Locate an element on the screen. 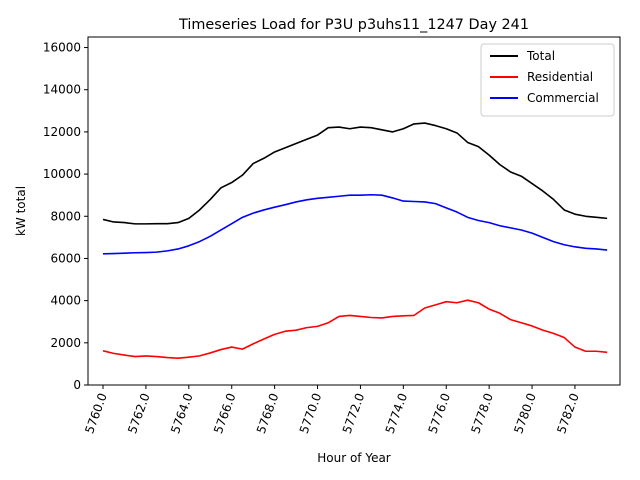  y-tick-label: 8000 is located at coordinates (65, 216).